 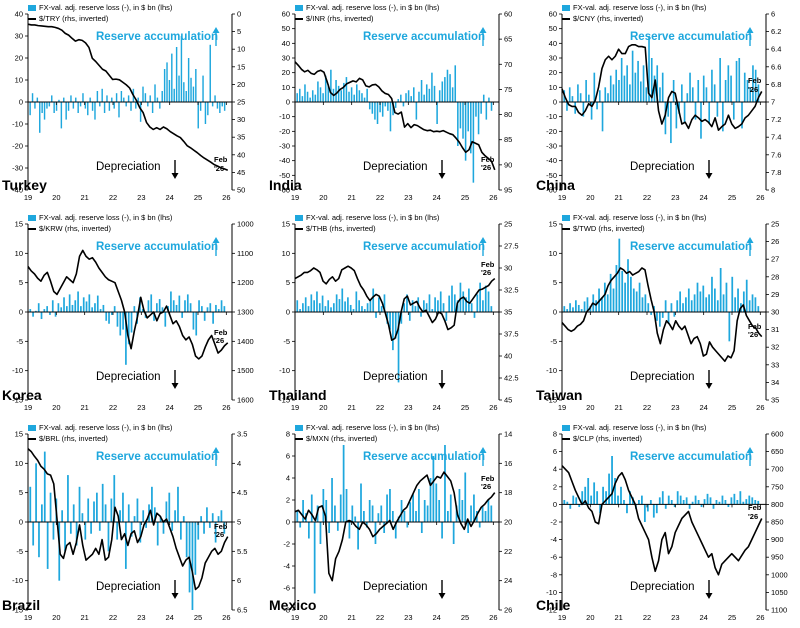 I want to click on lhs-tick-label: 2, so click(x=555, y=486).